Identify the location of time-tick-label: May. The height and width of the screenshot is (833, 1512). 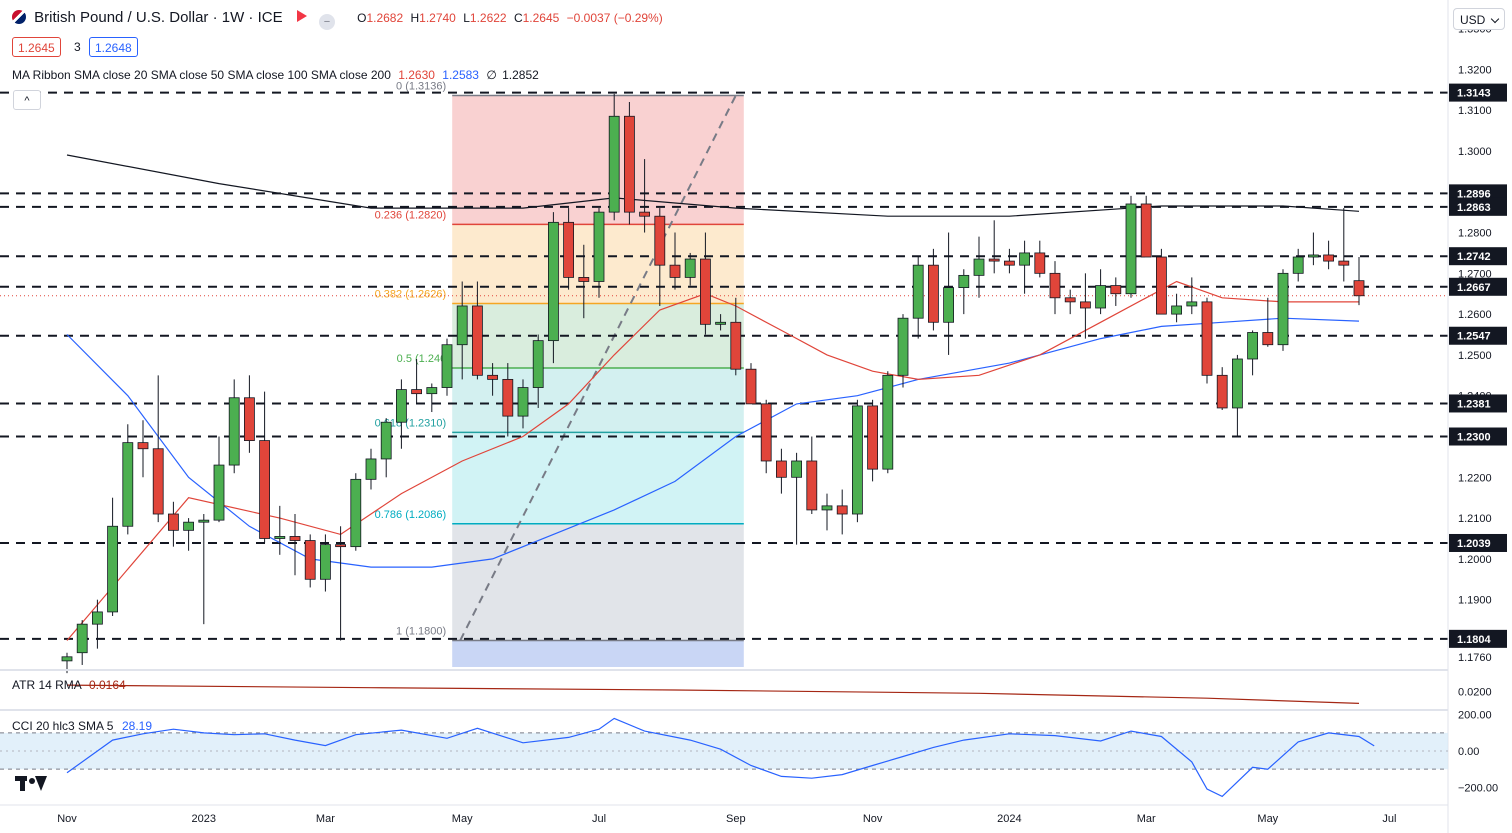
(1267, 819).